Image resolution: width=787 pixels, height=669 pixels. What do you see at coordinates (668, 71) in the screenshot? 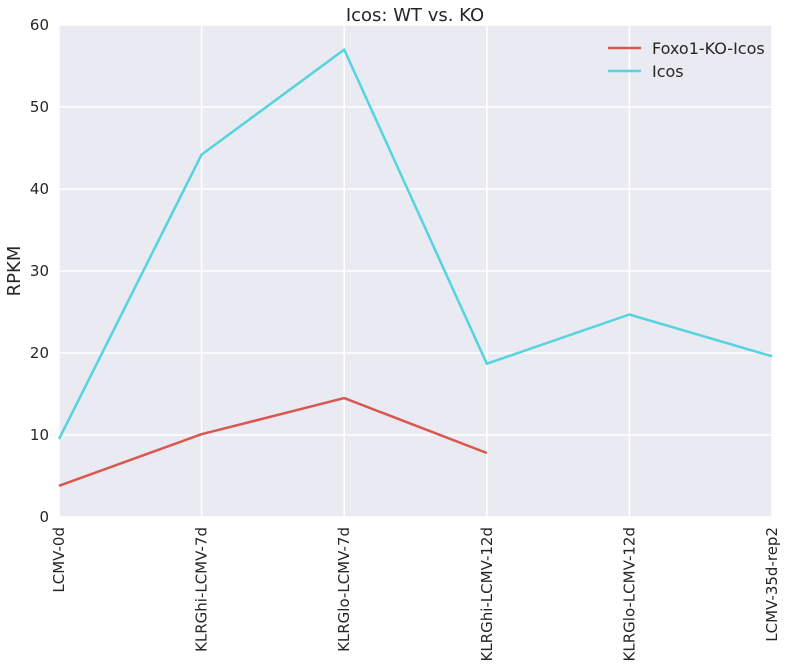
I see `legend-label: Icos` at bounding box center [668, 71].